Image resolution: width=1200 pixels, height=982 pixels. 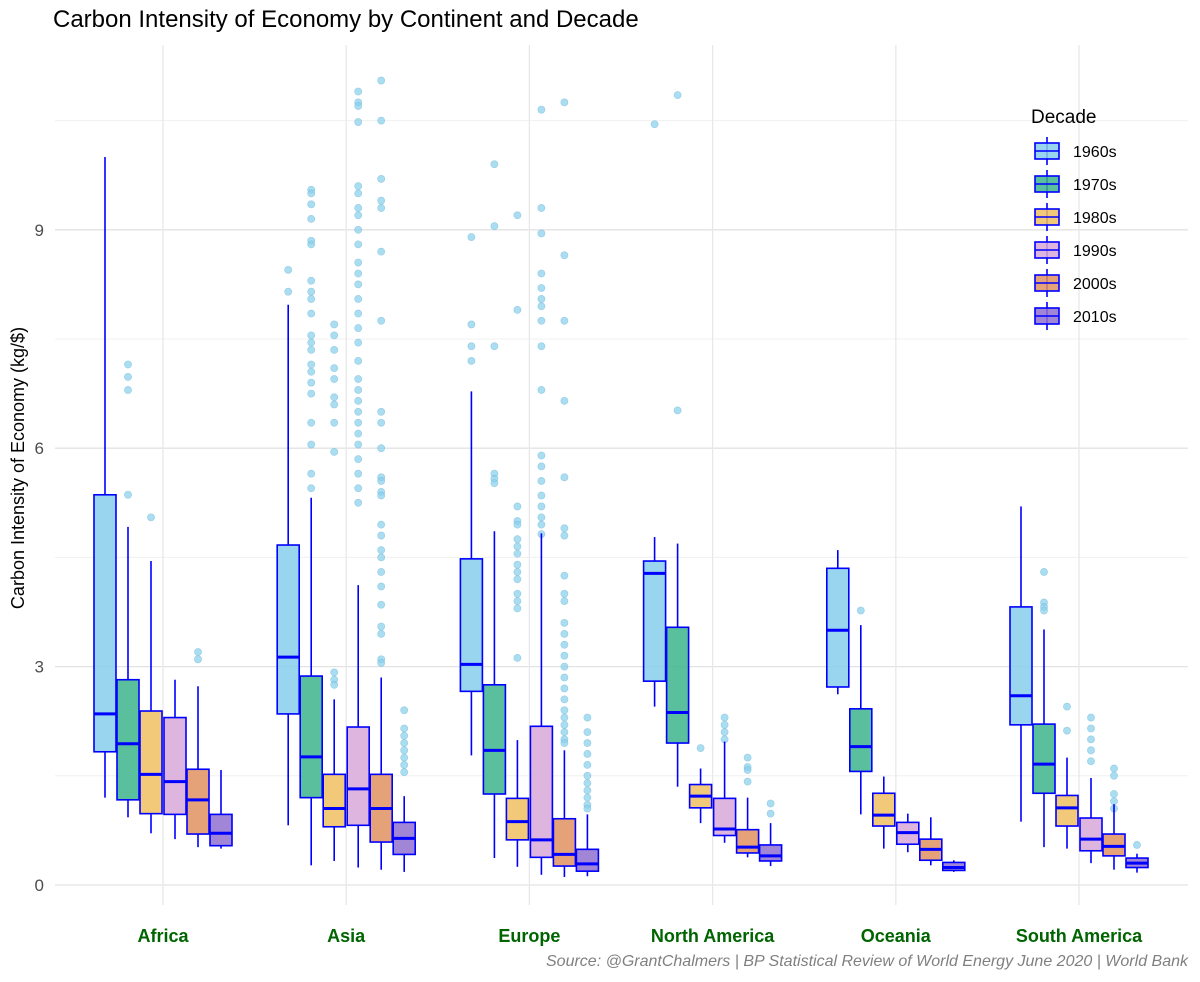 What do you see at coordinates (39, 885) in the screenshot?
I see `y-tick-label: 0` at bounding box center [39, 885].